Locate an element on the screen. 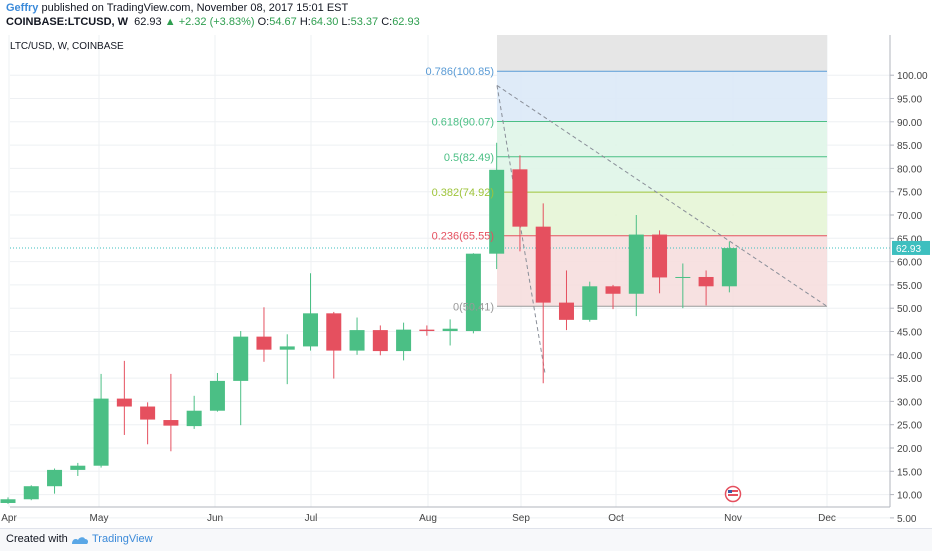 This screenshot has height=551, width=932. price-tick-label: 90.00 is located at coordinates (909, 123).